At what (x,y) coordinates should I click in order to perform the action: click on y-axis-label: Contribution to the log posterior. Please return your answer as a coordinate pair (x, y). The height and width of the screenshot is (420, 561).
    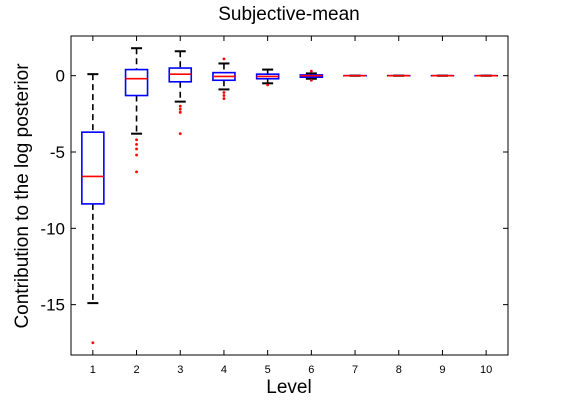
    Looking at the image, I should click on (22, 196).